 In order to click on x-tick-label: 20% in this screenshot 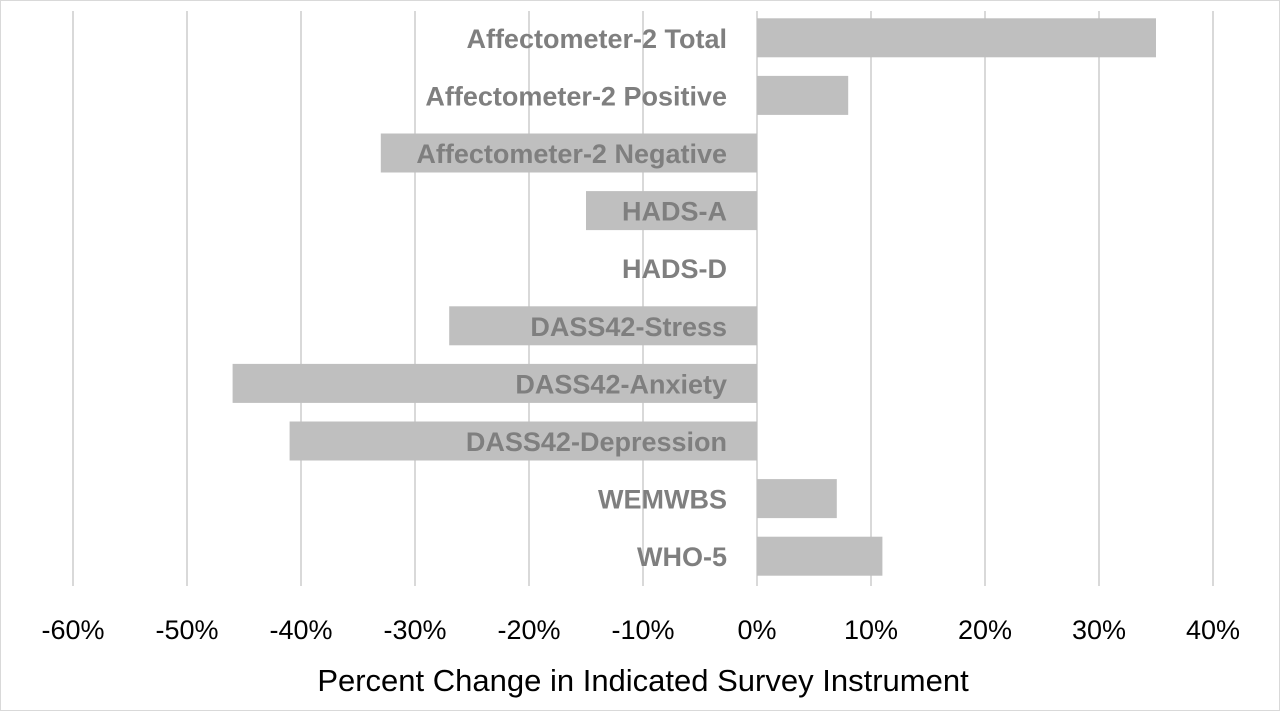, I will do `click(985, 630)`.